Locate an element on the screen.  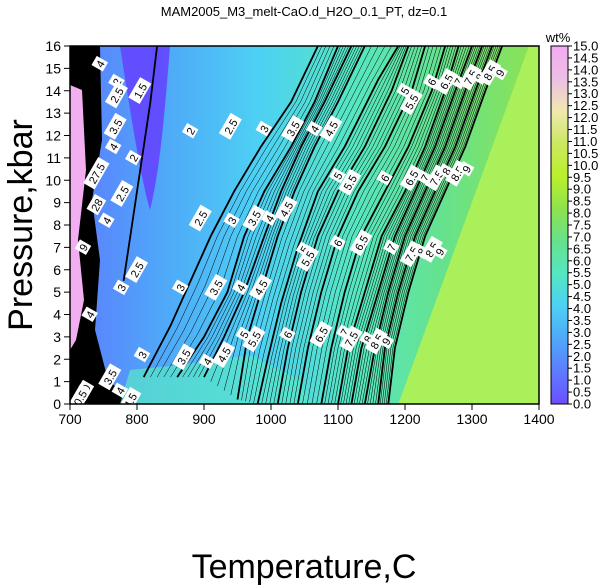
y-tick-label: 5 is located at coordinates (57, 292).